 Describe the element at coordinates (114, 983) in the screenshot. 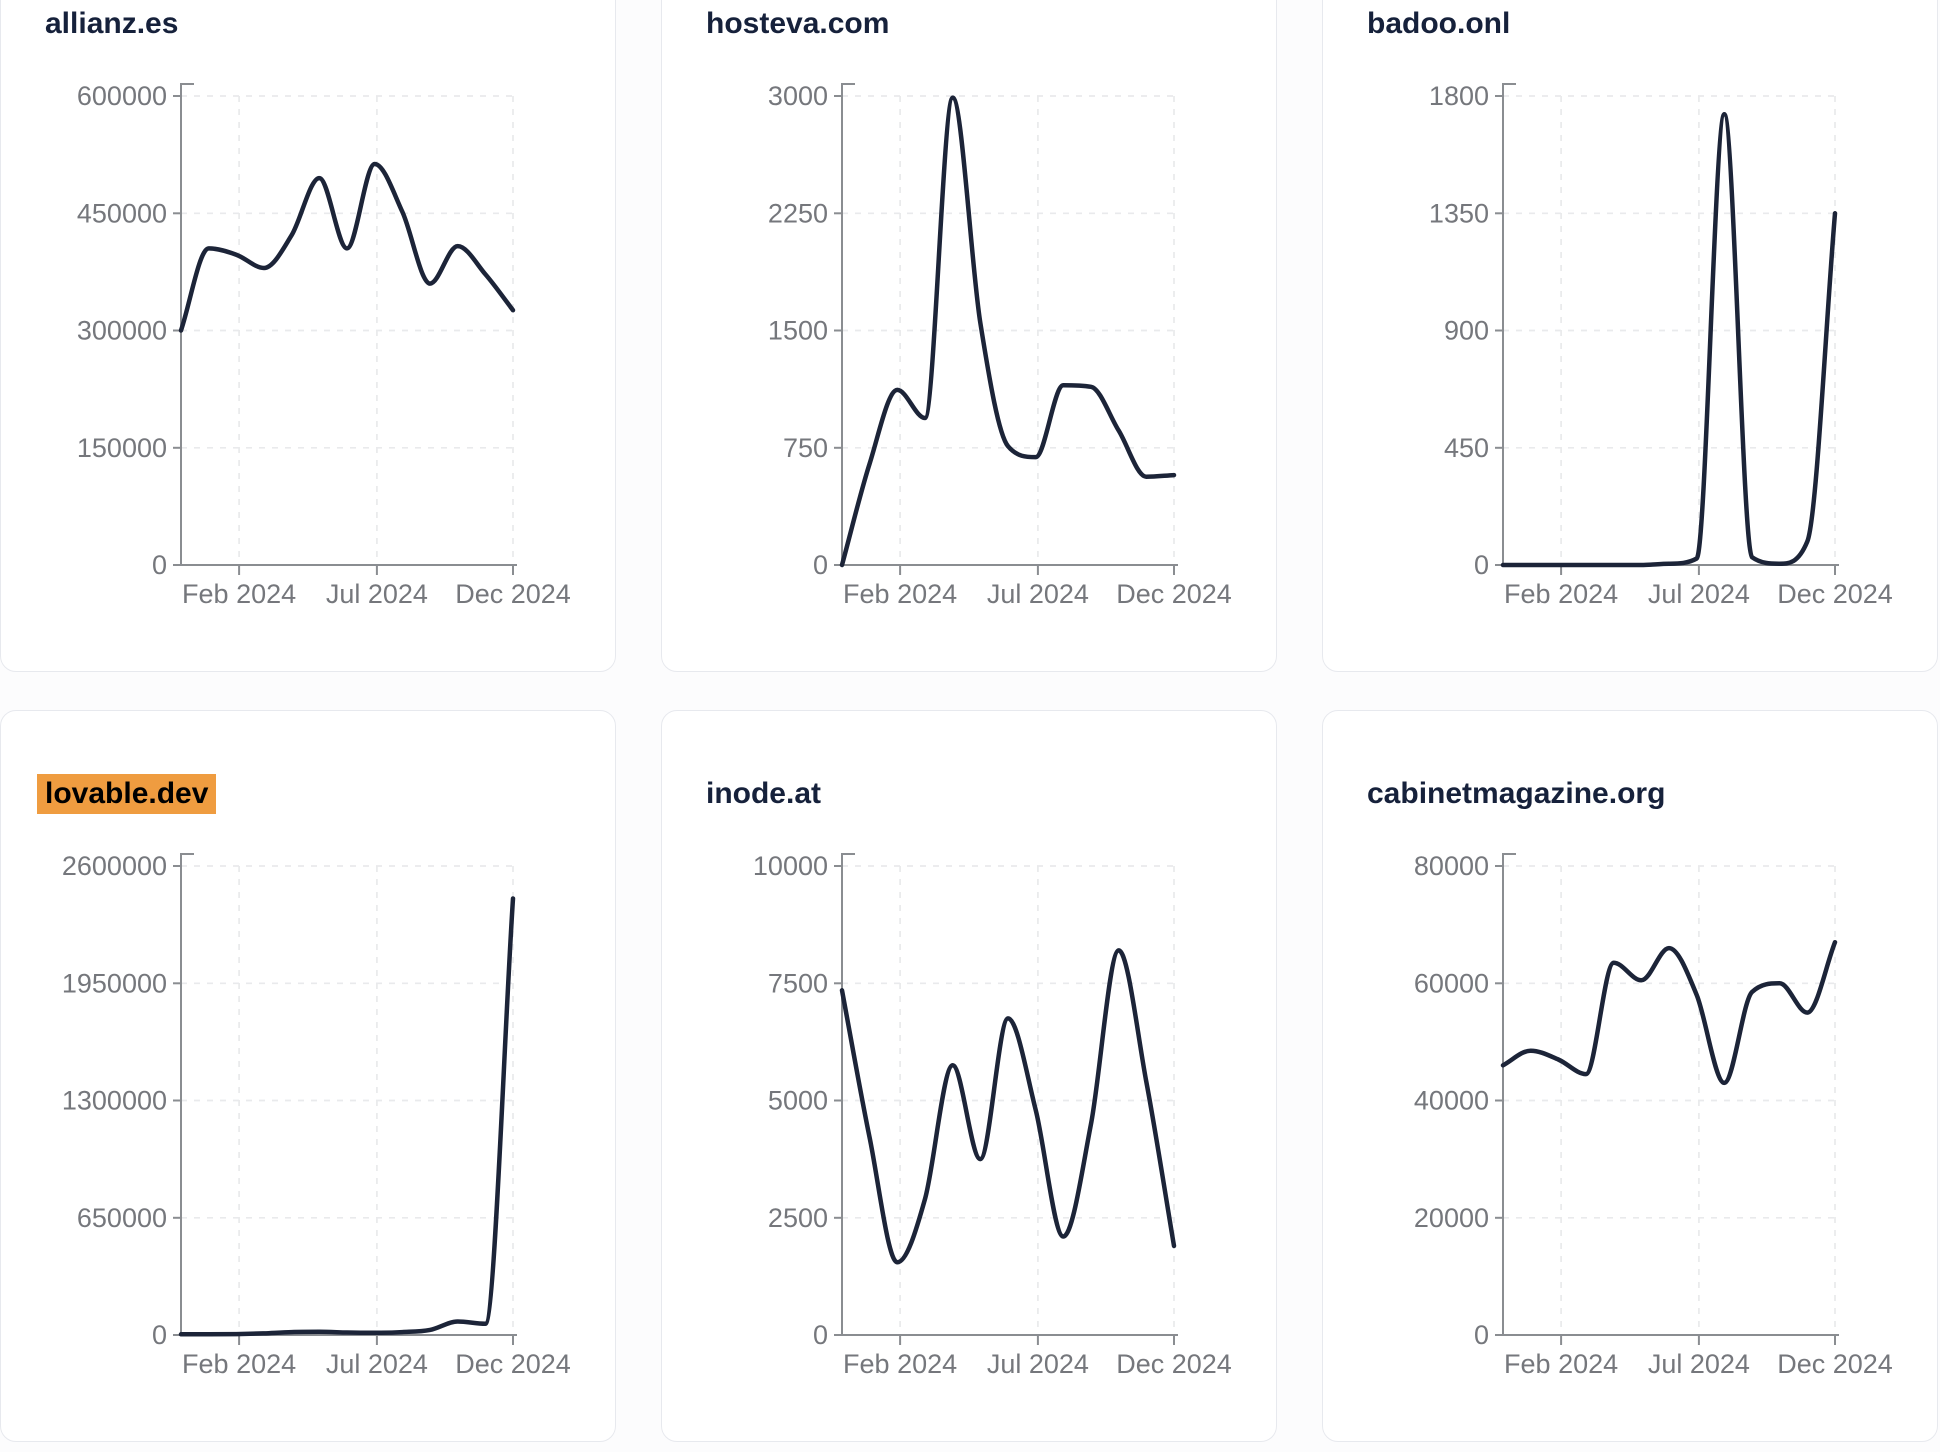

I see `svg-text: 1950000` at that location.